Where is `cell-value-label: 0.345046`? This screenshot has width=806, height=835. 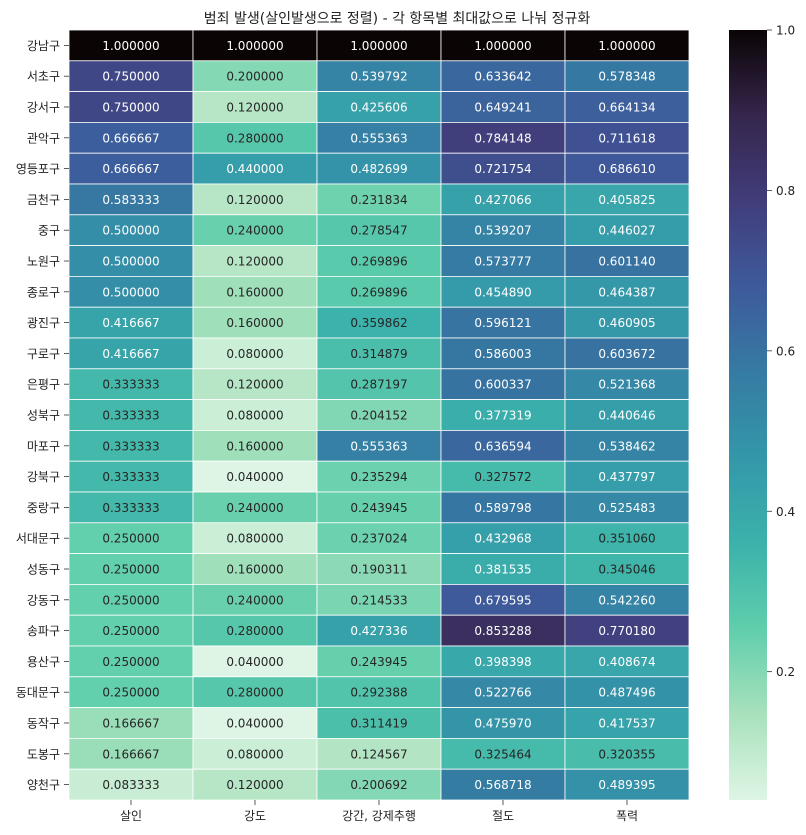 cell-value-label: 0.345046 is located at coordinates (626, 570).